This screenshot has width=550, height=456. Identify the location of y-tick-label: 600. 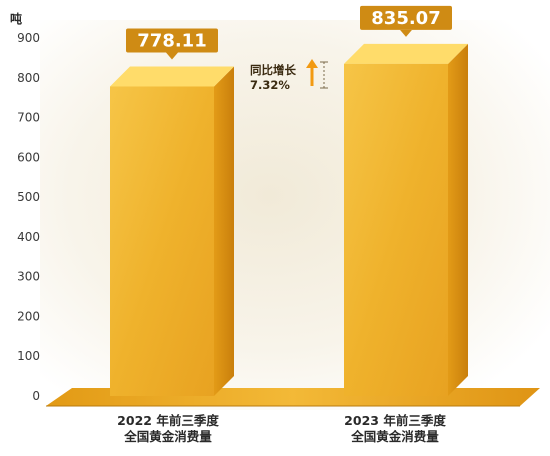
(28, 157).